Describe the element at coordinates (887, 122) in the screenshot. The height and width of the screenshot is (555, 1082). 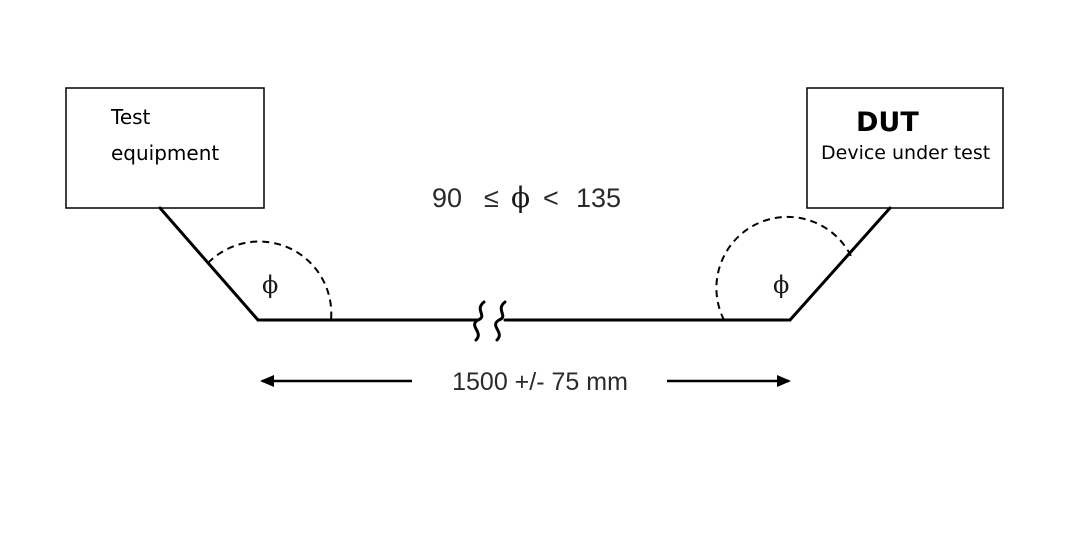
I see `dut-title: DUT` at that location.